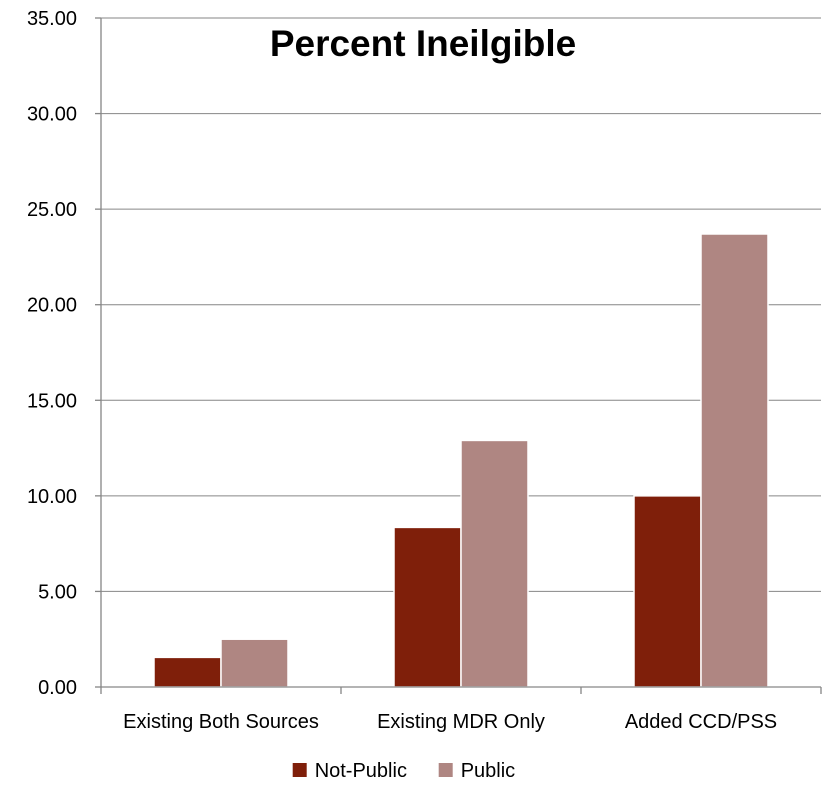 The image size is (823, 788). I want to click on y-tick-label: 0.00, so click(57, 688).